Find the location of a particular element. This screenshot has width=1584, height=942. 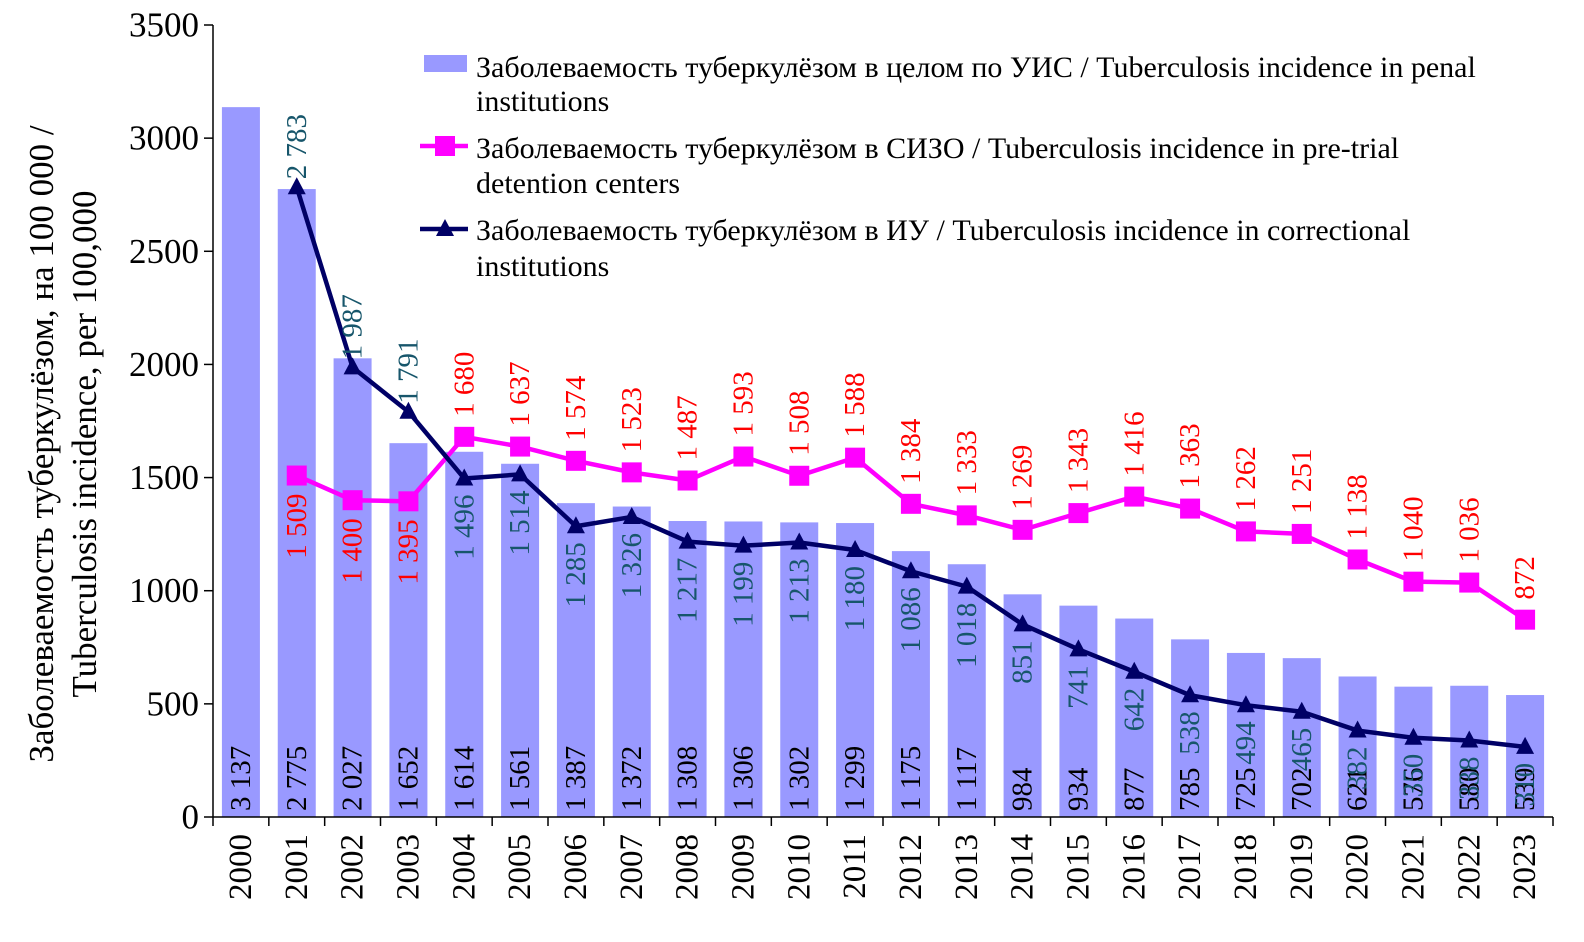

iu-marker-2009 is located at coordinates (743, 544).